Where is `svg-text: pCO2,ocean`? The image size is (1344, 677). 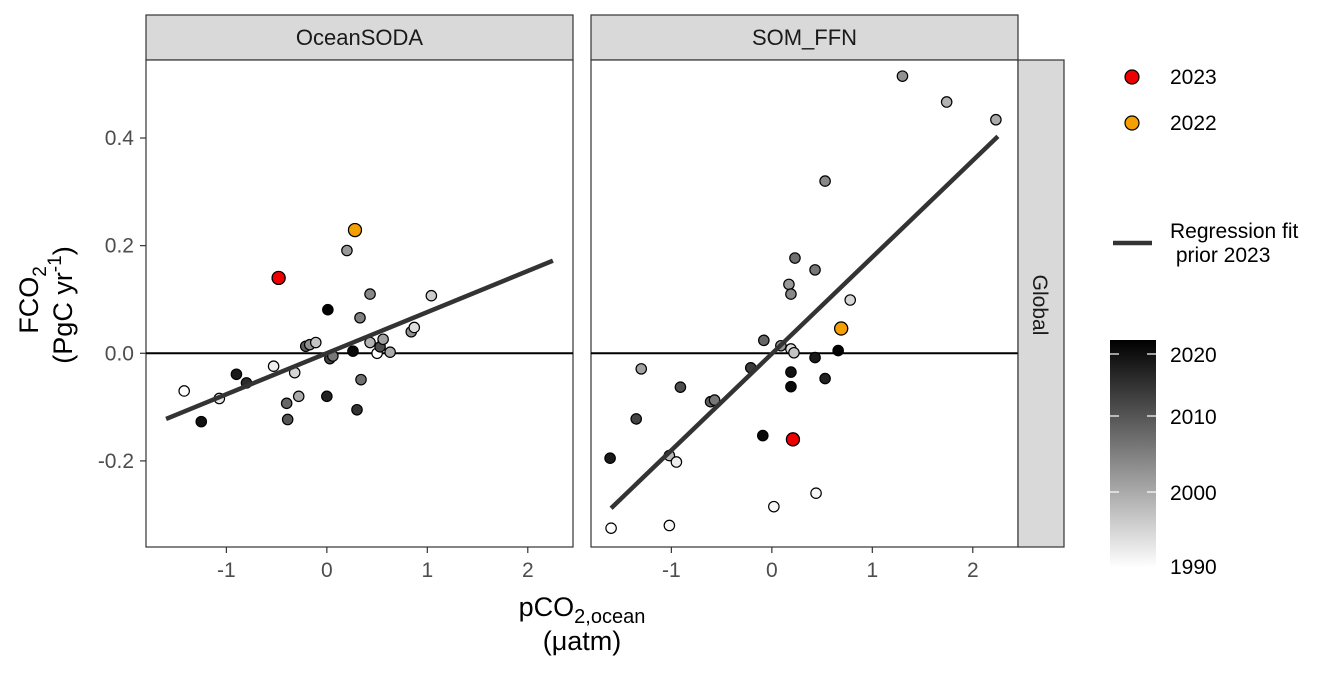
svg-text: pCO2,ocean is located at coordinates (582, 610).